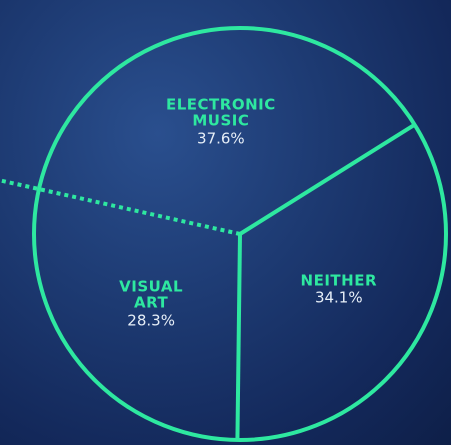  I want to click on category-label: VISUAL ART, so click(151, 294).